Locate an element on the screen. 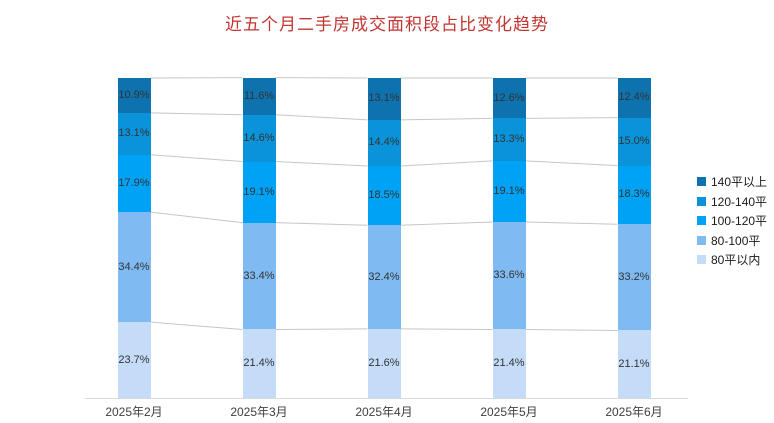 This screenshot has width=774, height=423. x-axis-line is located at coordinates (386, 398).